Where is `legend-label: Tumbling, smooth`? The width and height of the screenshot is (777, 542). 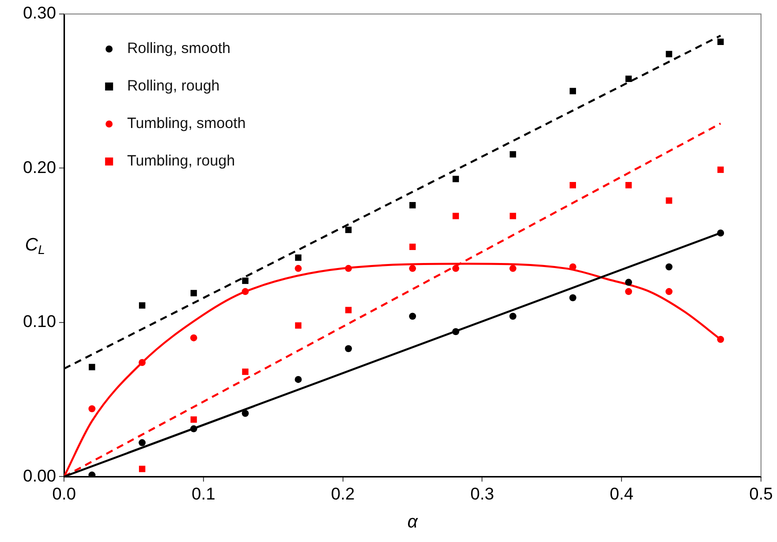 legend-label: Tumbling, smooth is located at coordinates (186, 123).